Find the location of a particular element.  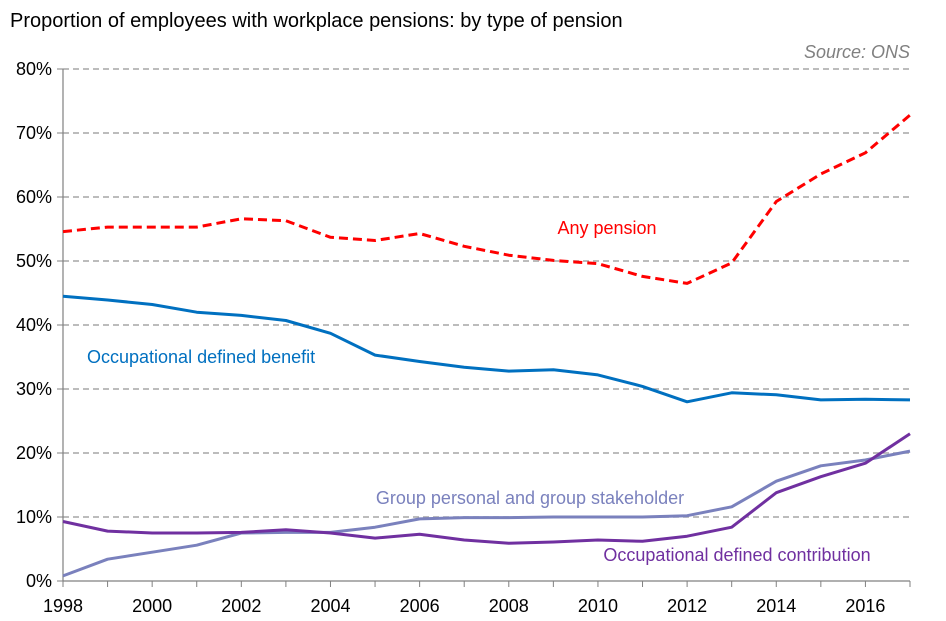

series-label-any-pension: Any pension is located at coordinates (606, 228).